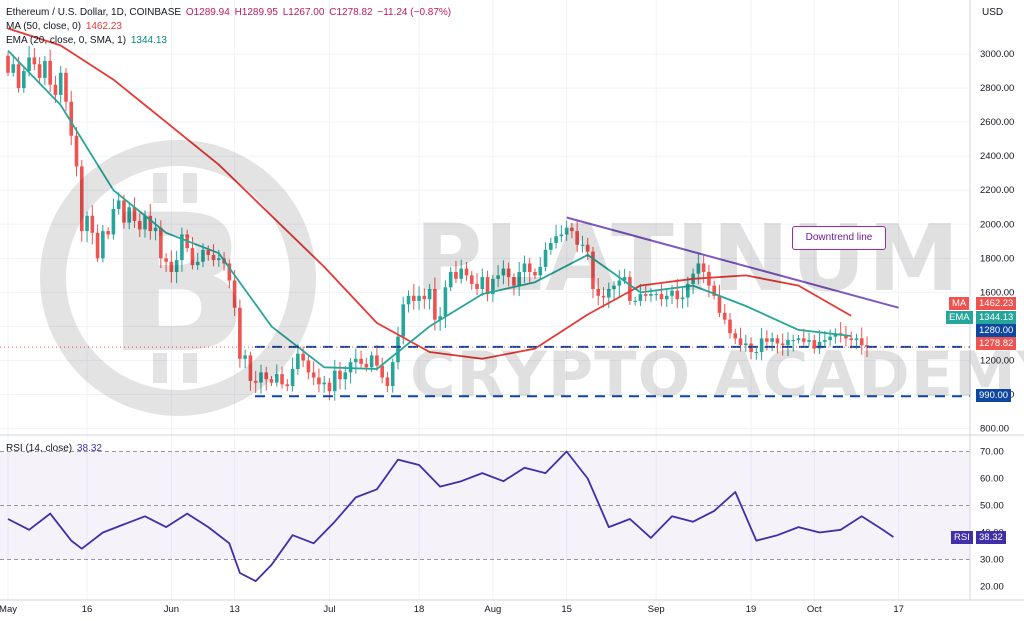 Image resolution: width=1024 pixels, height=621 pixels. What do you see at coordinates (997, 190) in the screenshot?
I see `price-tick-label: 2200.00` at bounding box center [997, 190].